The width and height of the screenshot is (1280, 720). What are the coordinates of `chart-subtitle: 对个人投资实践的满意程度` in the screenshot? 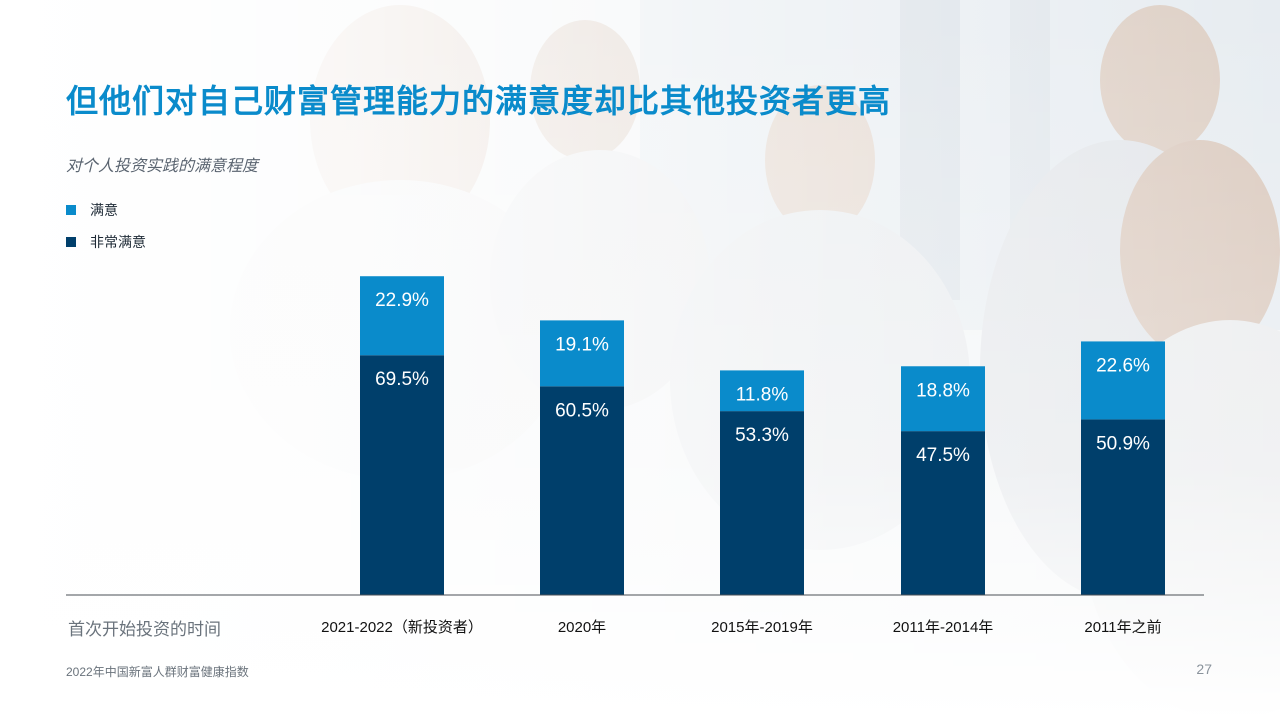 It's located at (162, 166).